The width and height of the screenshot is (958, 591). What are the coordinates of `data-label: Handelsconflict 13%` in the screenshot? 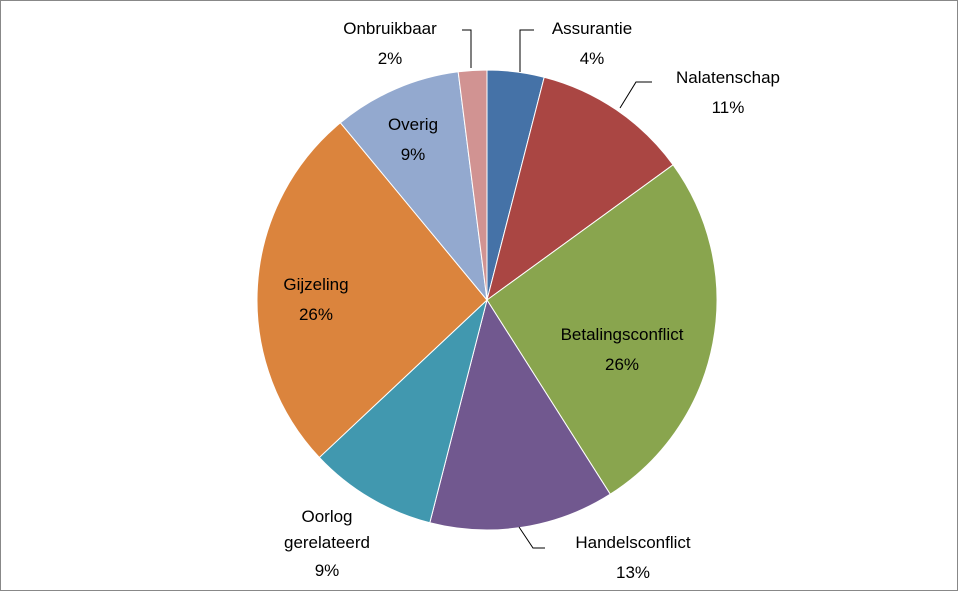 It's located at (632, 558).